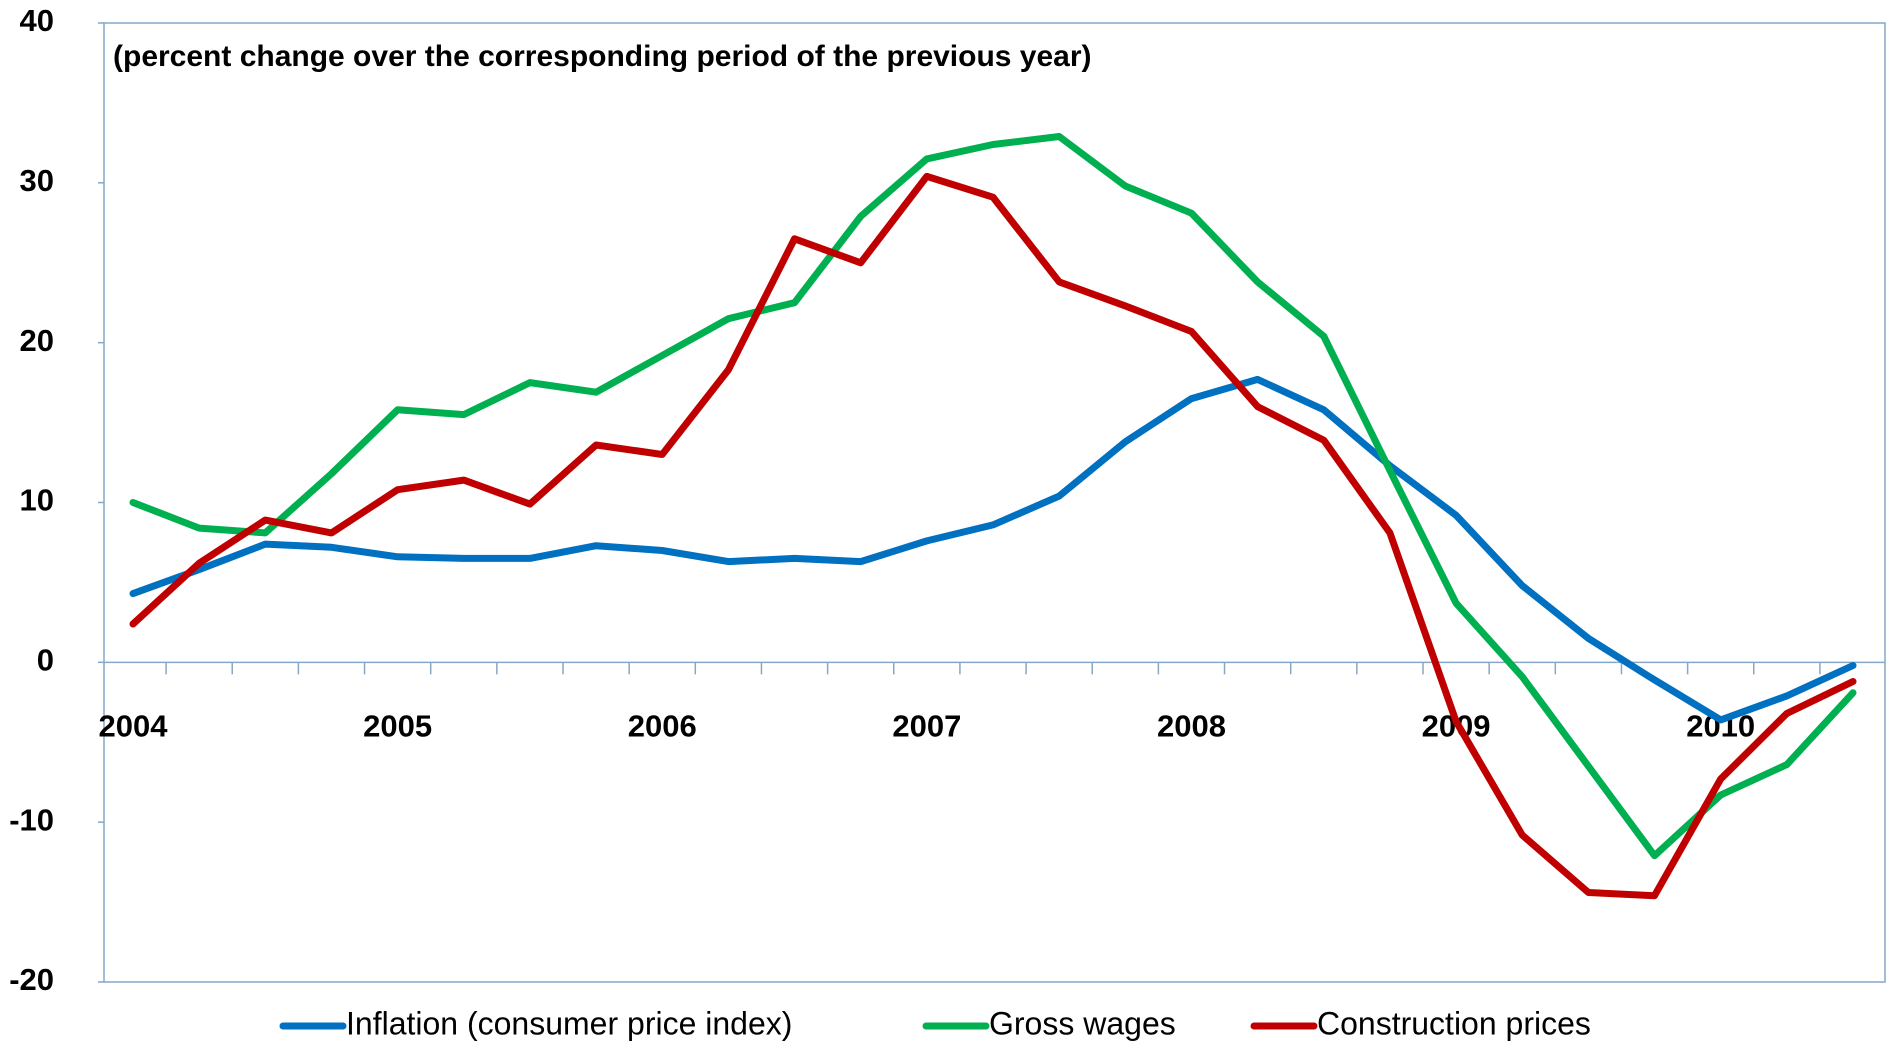 This screenshot has height=1045, width=1890. Describe the element at coordinates (569, 1023) in the screenshot. I see `legend-label: Inflation (consumer price index)` at that location.